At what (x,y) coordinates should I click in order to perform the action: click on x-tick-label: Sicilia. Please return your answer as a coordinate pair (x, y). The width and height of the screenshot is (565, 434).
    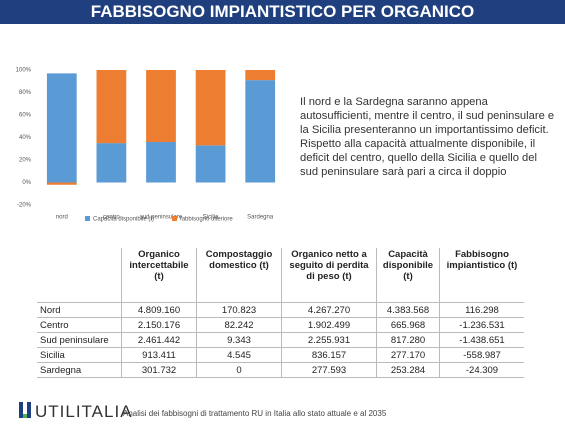
    Looking at the image, I should click on (211, 218).